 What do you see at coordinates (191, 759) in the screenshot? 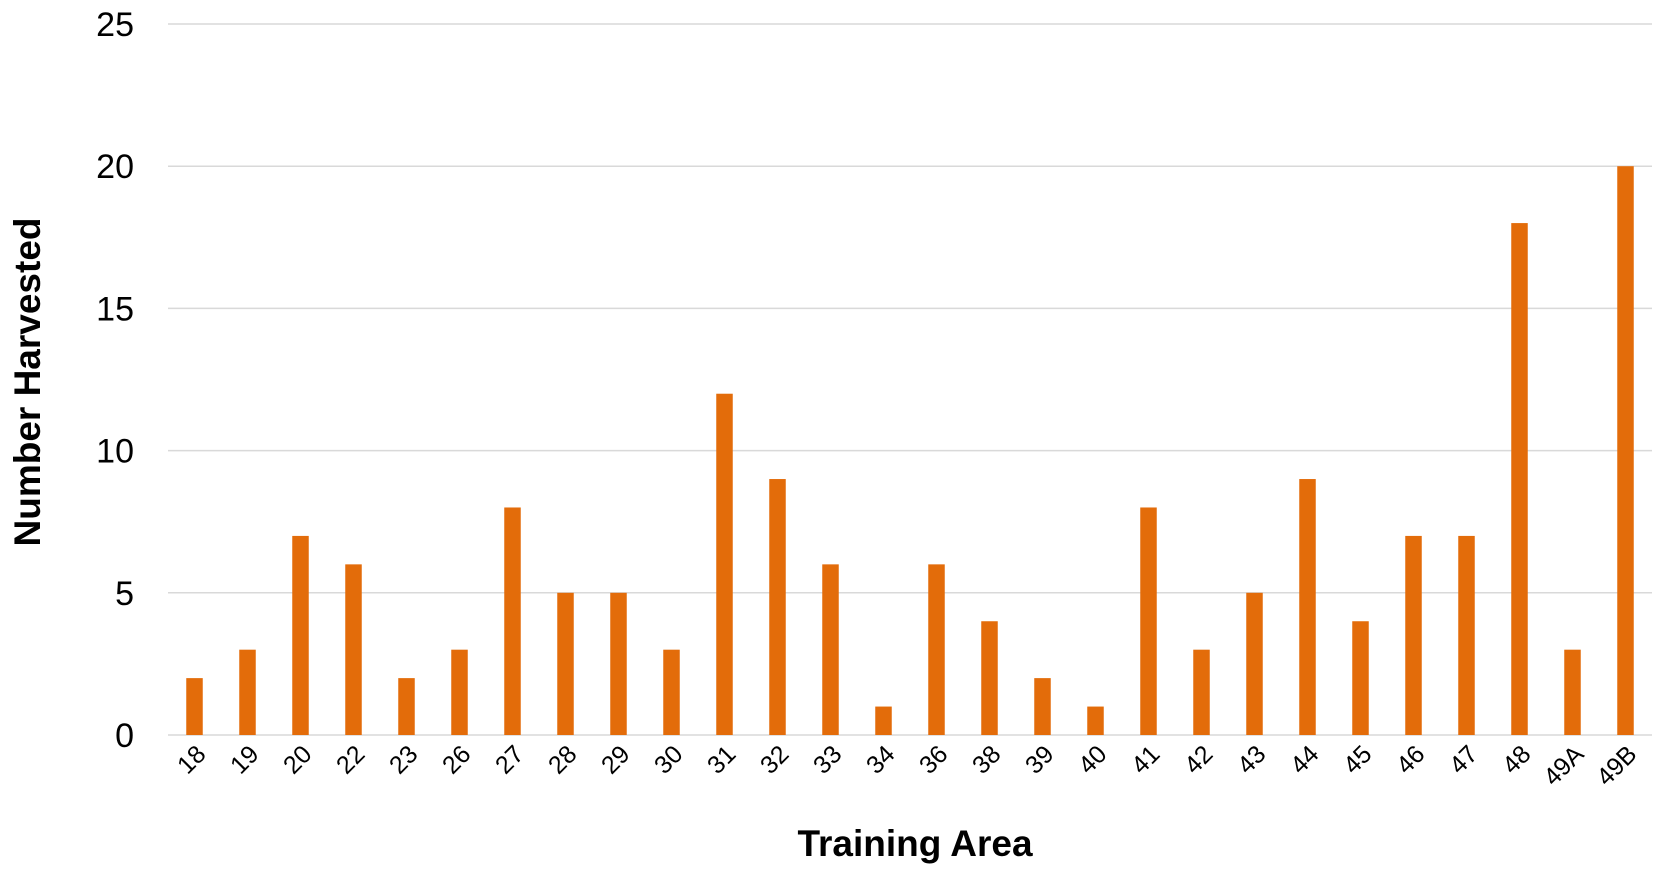
I see `x-tick-label: 18` at bounding box center [191, 759].